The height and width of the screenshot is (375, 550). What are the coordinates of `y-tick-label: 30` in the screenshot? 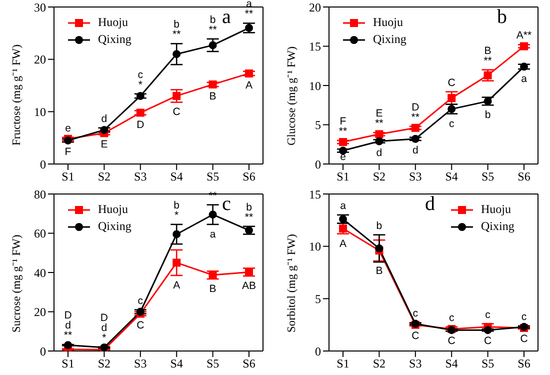 It's located at (40, 7).